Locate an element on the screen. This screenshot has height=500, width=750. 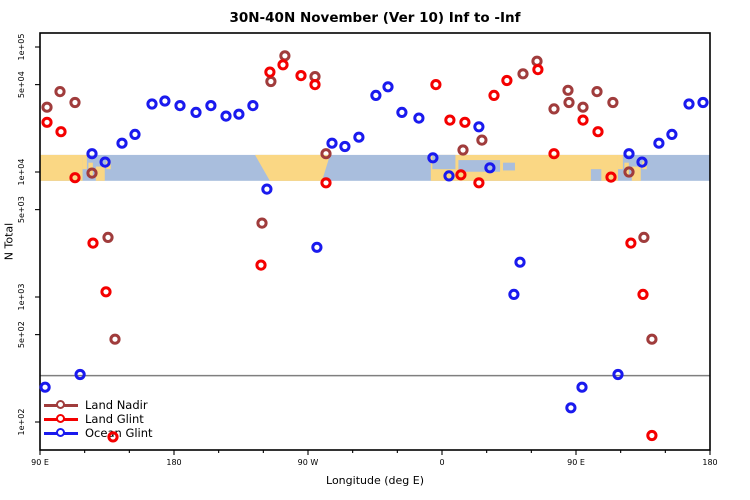
x-tick-label: 90 W is located at coordinates (308, 462).